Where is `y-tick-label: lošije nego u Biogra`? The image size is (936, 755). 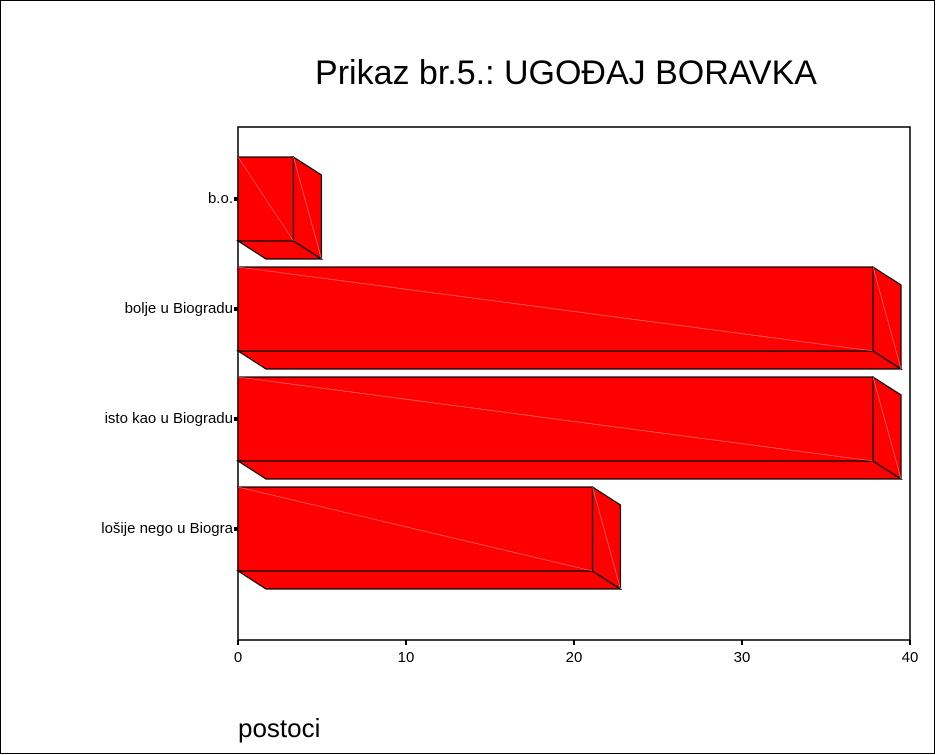
y-tick-label: lošije nego u Biogra is located at coordinates (167, 528).